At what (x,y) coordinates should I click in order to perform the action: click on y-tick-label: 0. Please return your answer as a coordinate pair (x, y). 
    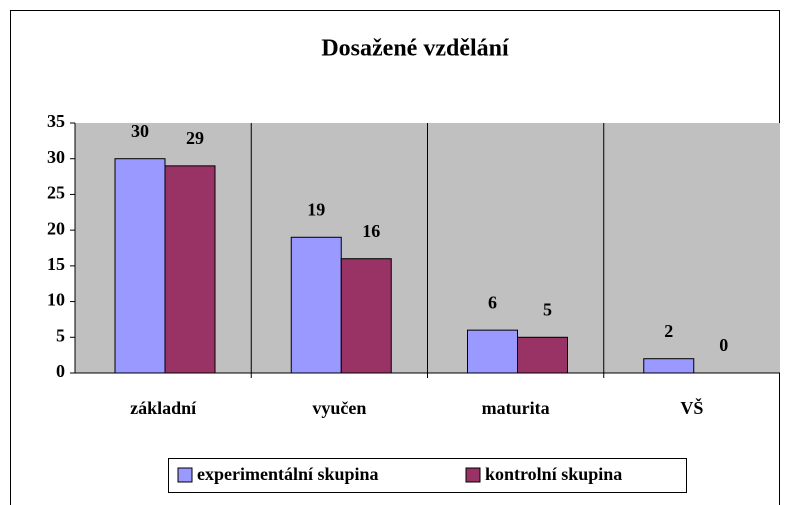
    Looking at the image, I should click on (60, 371).